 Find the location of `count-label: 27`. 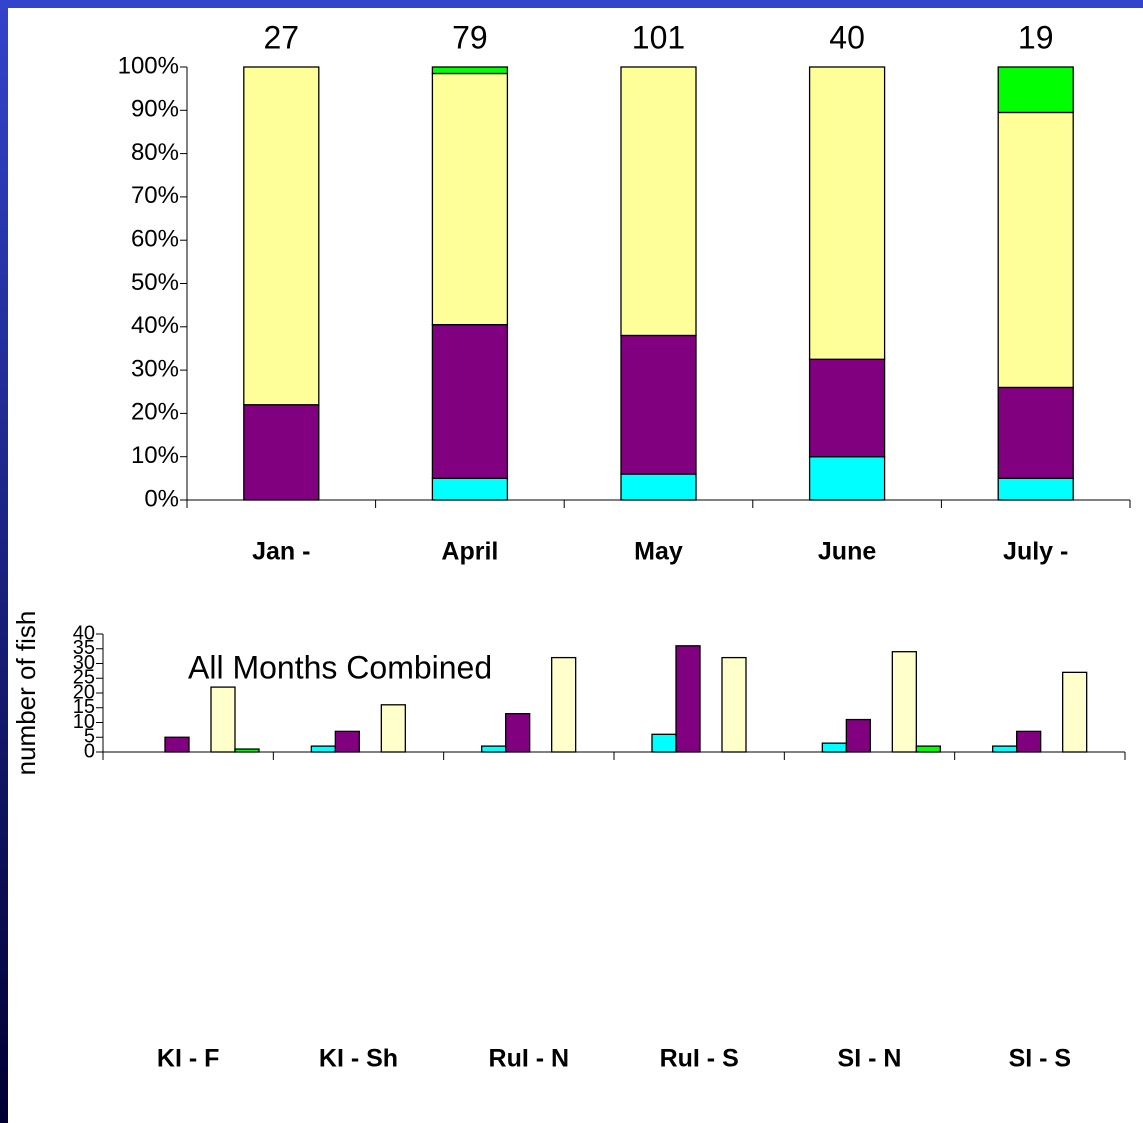

count-label: 27 is located at coordinates (282, 37).